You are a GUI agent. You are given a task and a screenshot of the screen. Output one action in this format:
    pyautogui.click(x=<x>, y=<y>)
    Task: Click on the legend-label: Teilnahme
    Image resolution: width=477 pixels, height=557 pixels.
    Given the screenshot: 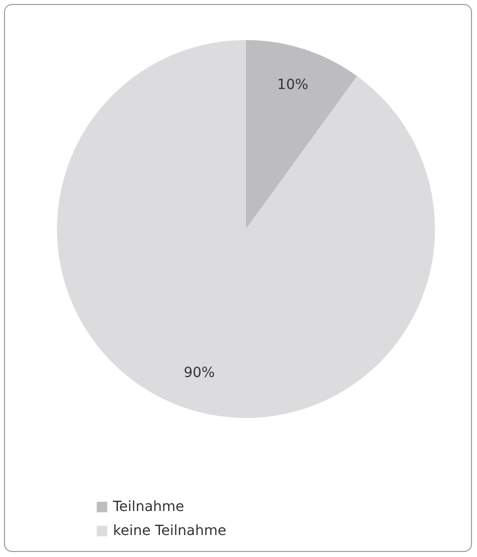 What is the action you would take?
    pyautogui.click(x=148, y=507)
    